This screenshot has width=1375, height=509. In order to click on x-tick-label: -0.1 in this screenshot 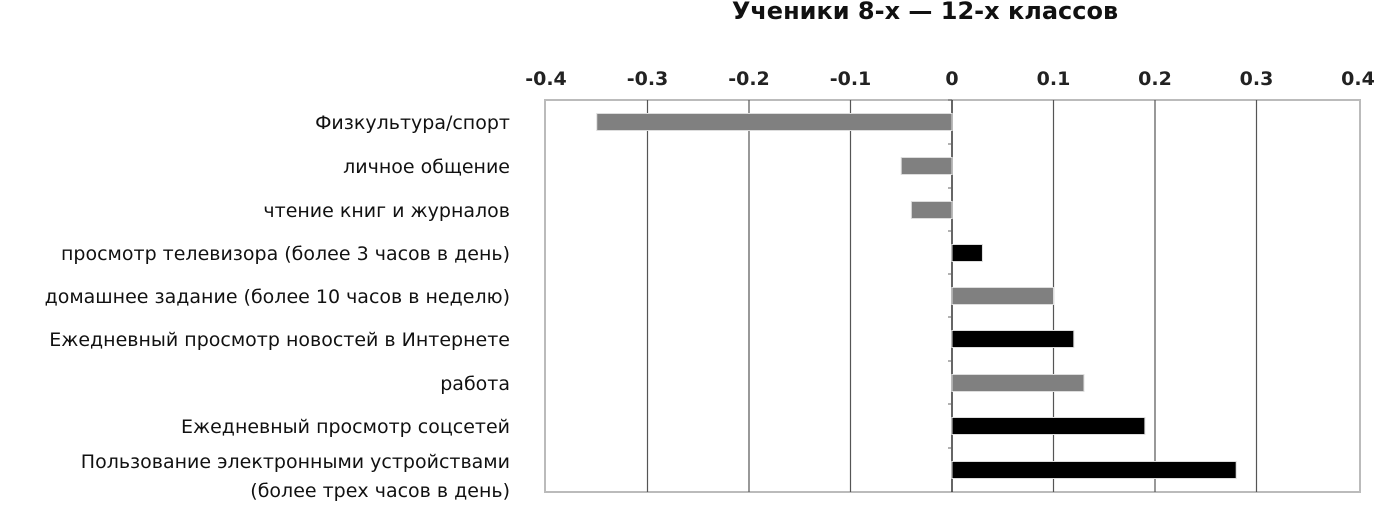, I will do `click(851, 79)`.